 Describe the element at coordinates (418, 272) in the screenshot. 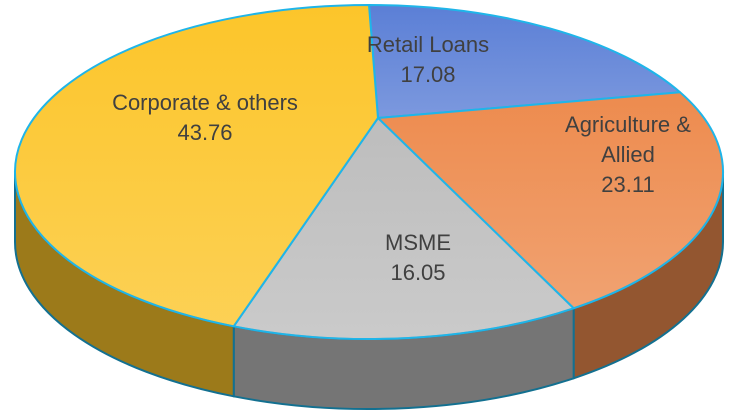

I see `value-label: 16.05` at that location.